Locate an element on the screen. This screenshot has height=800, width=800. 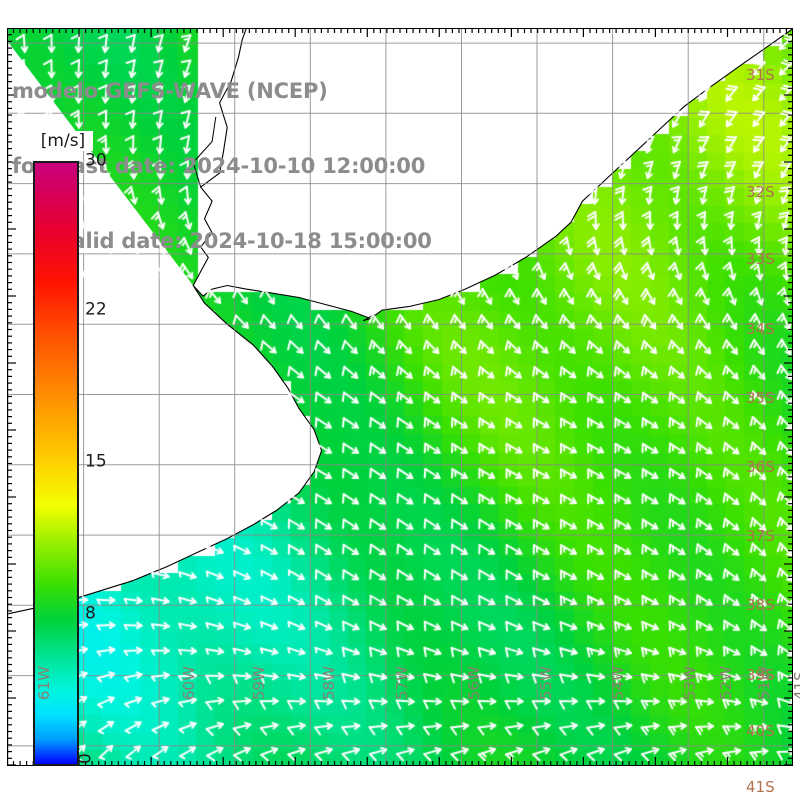
lat-label-40S: 40S is located at coordinates (760, 731).